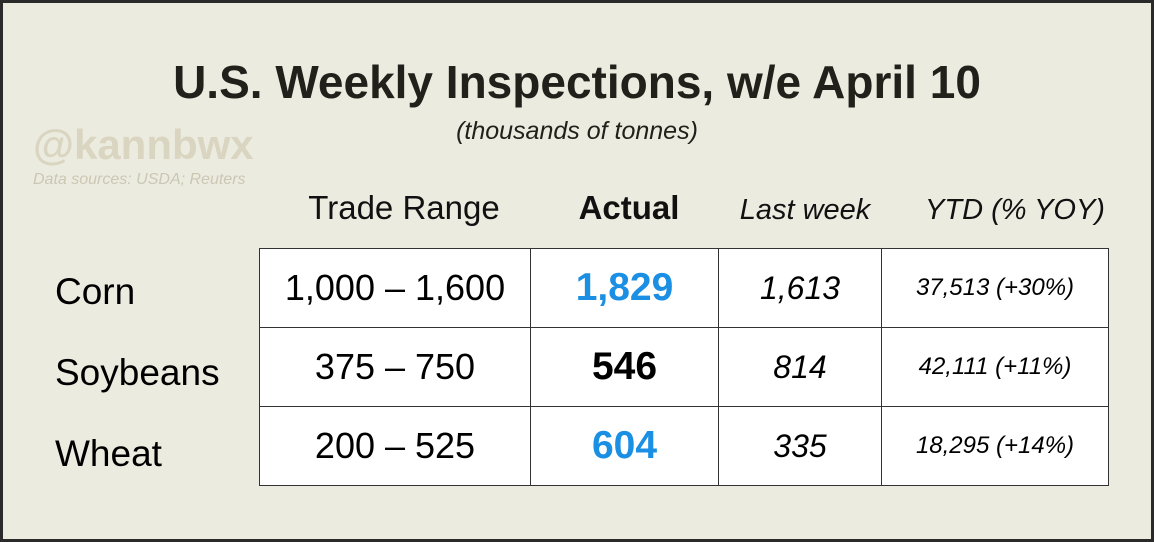  I want to click on sources: Data sources: USDA; Reuters, so click(139, 179).